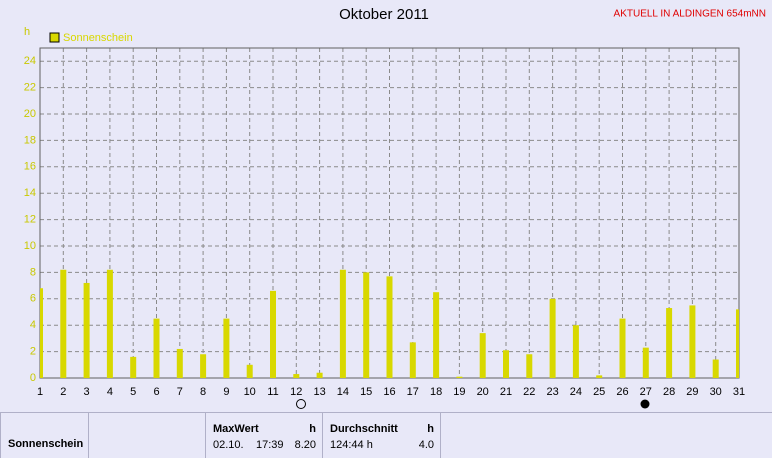 The image size is (772, 458). Describe the element at coordinates (30, 167) in the screenshot. I see `y-tick-label: 16` at that location.